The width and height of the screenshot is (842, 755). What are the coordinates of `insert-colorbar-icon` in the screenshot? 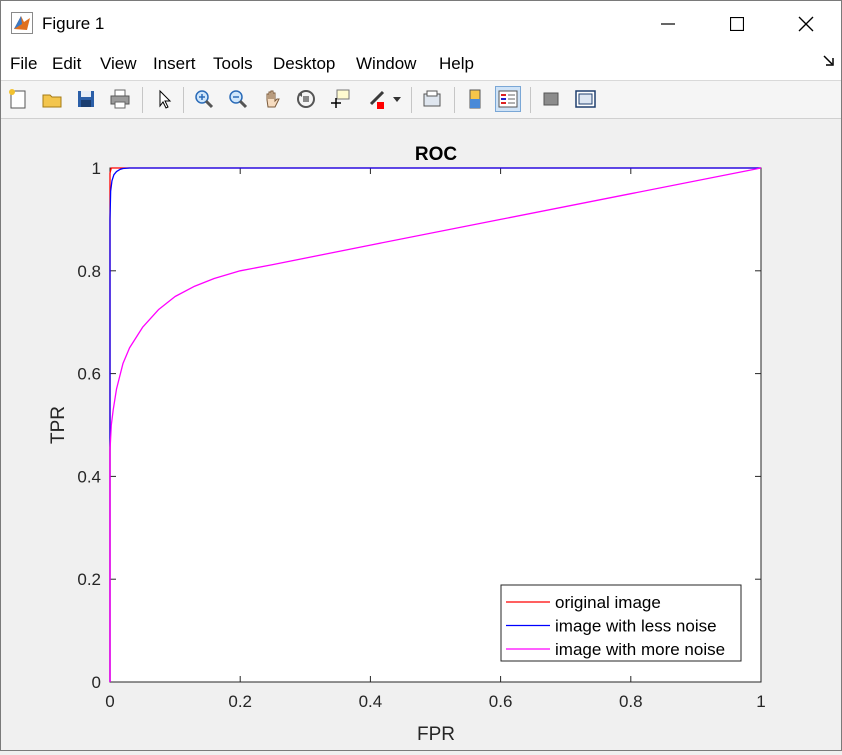 It's located at (475, 99).